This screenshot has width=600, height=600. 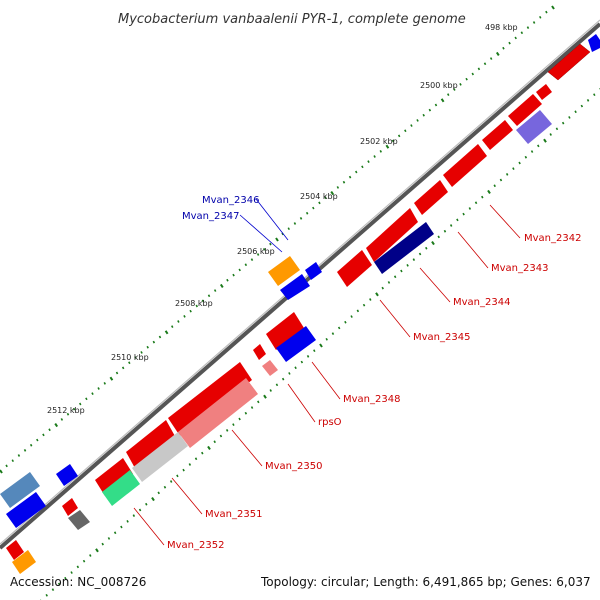 I want to click on gene-block-grey, so click(x=160, y=457).